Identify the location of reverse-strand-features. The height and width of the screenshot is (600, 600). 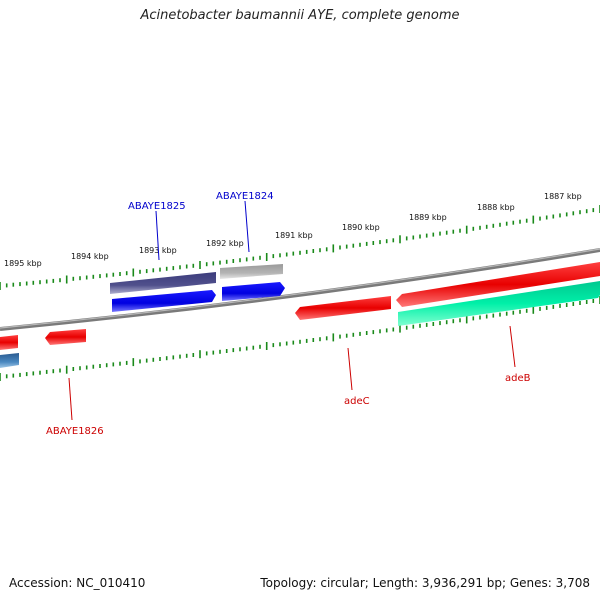
(300, 324).